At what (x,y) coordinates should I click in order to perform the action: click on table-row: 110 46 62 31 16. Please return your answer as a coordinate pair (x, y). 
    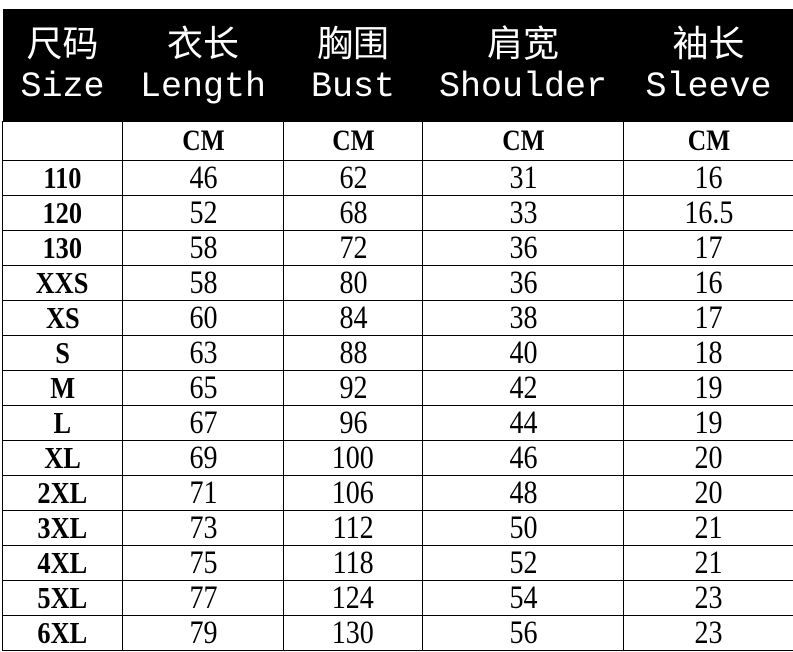
    Looking at the image, I should click on (397, 178).